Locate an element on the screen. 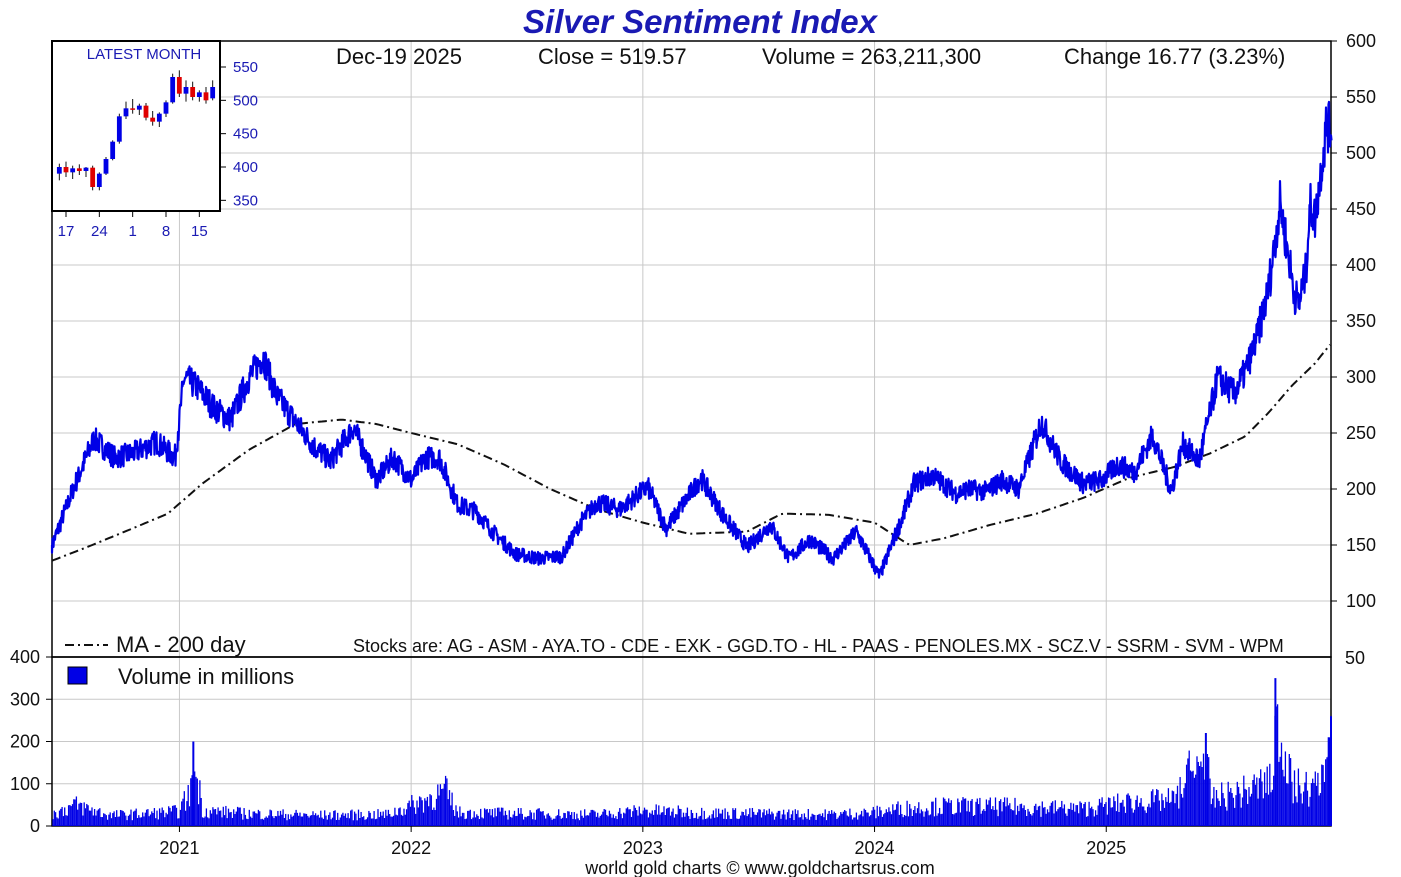 Image resolution: width=1401 pixels, height=877 pixels. price-tick-label: 150 is located at coordinates (1361, 545).